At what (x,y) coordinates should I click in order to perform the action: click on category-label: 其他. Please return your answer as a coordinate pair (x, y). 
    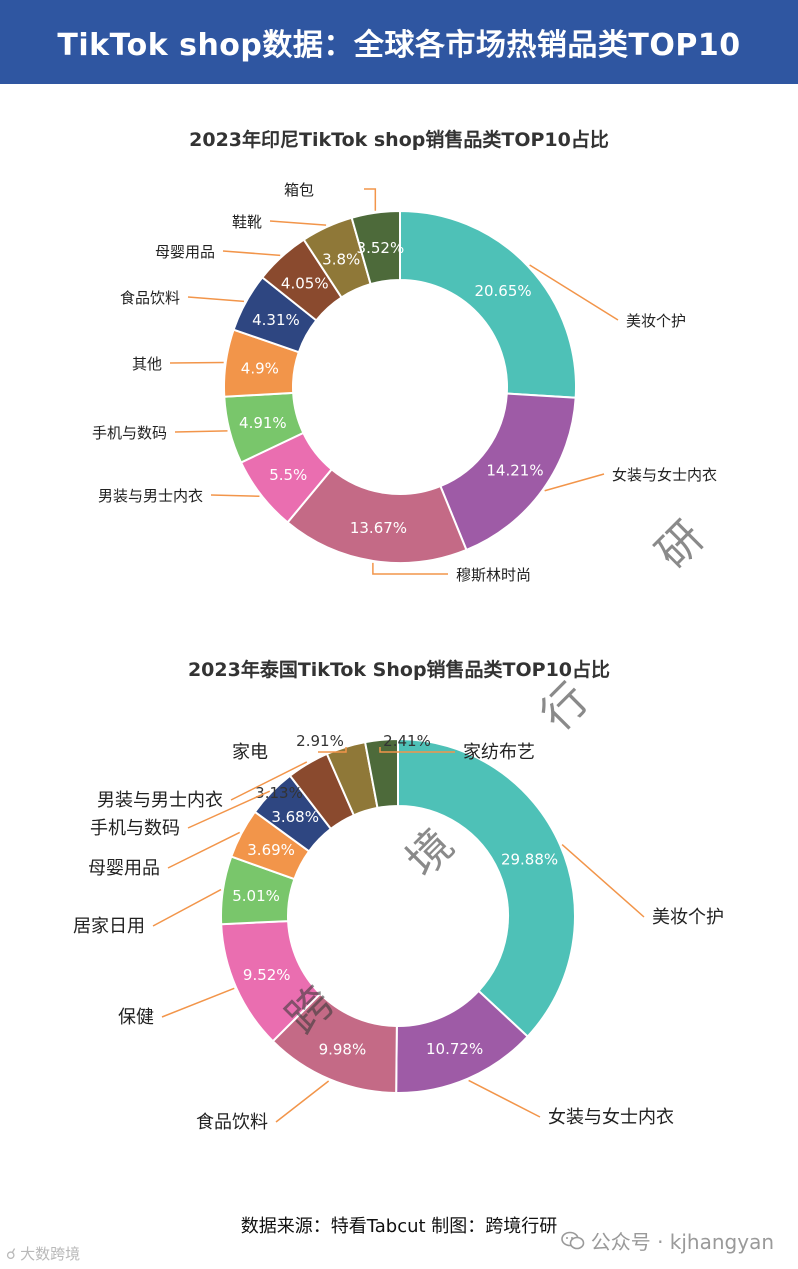
    Looking at the image, I should click on (147, 364).